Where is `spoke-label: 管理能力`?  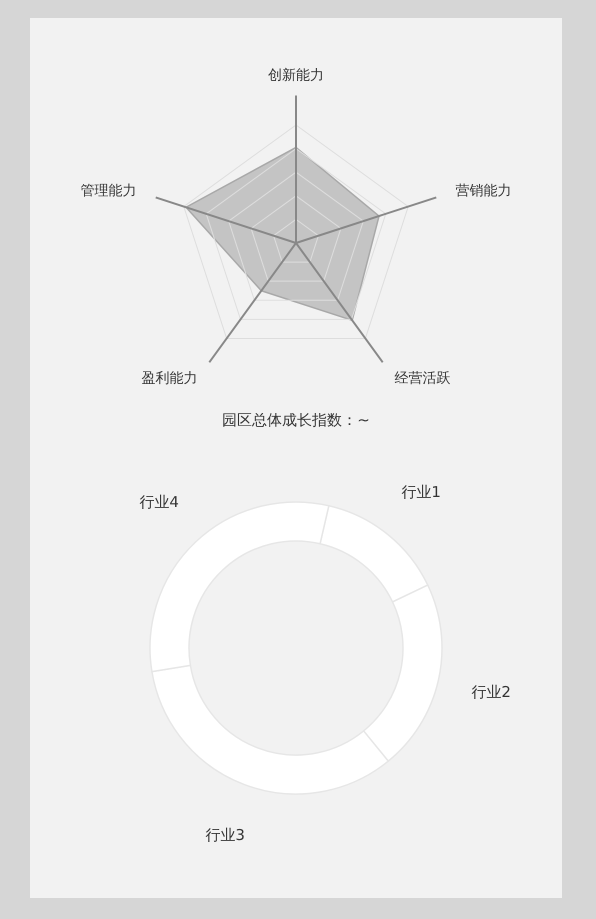 spoke-label: 管理能力 is located at coordinates (108, 191).